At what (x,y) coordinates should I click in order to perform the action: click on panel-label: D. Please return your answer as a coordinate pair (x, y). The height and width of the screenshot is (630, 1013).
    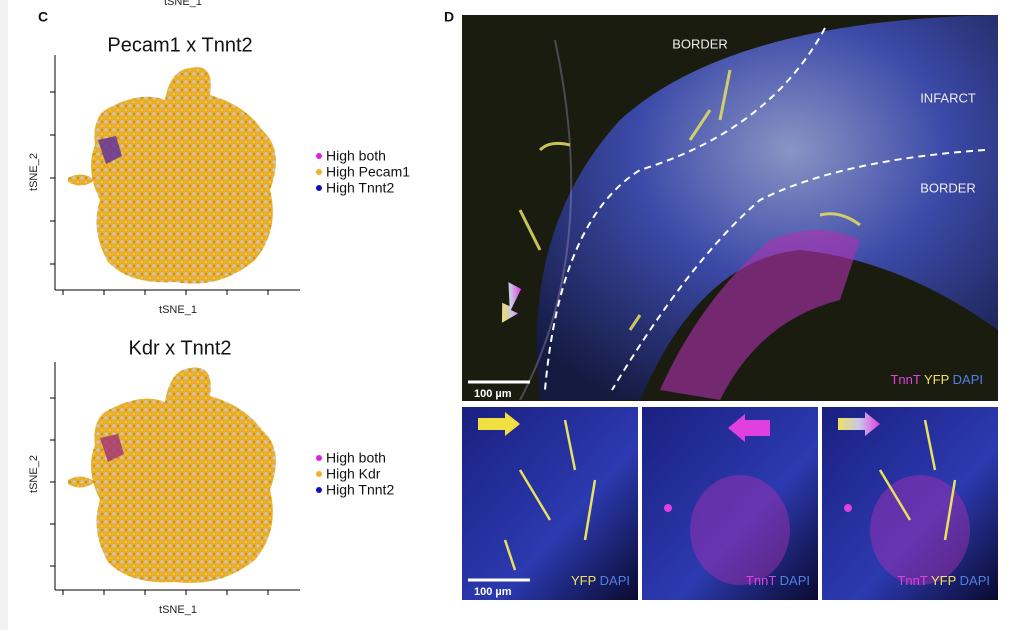
    Looking at the image, I should click on (449, 17).